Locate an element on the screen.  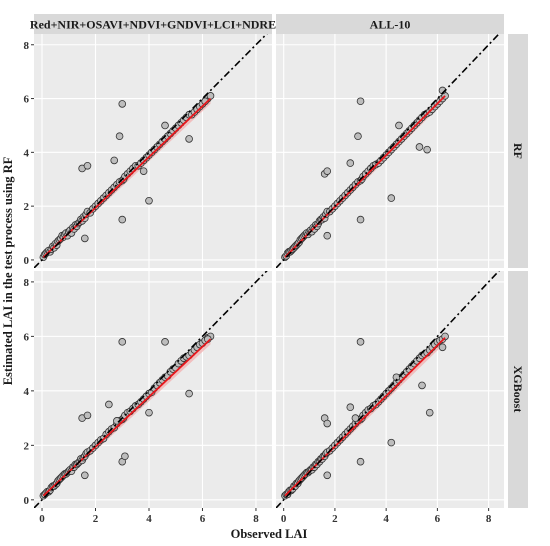
col-strip-1-label: Red+NIR+OSAVI+NDVI+GNDVI+LCI+NDRE is located at coordinates (153, 25).